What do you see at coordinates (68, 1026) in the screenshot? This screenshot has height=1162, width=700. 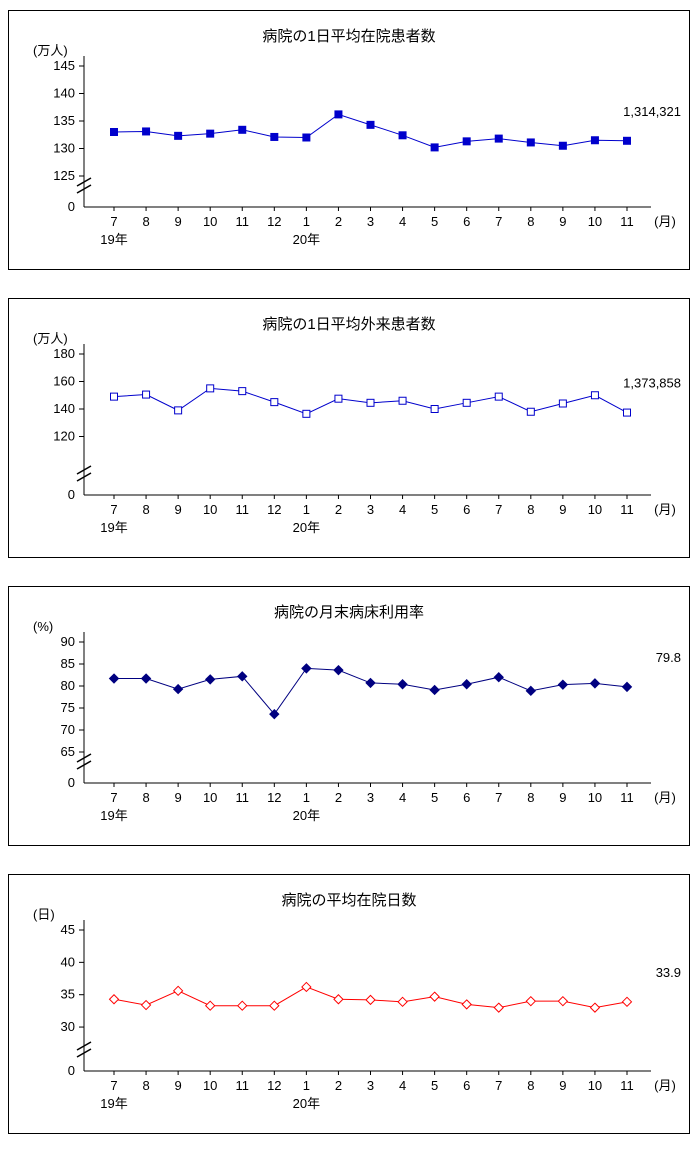 I see `y-tick-label: 30` at bounding box center [68, 1026].